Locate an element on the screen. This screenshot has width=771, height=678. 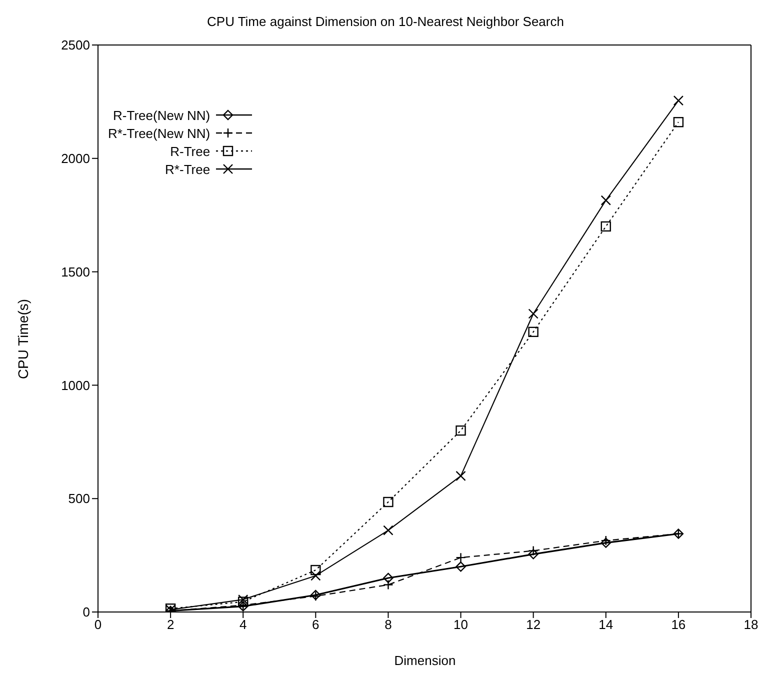
legend-label: R*-Tree(New NN) is located at coordinates (159, 133).